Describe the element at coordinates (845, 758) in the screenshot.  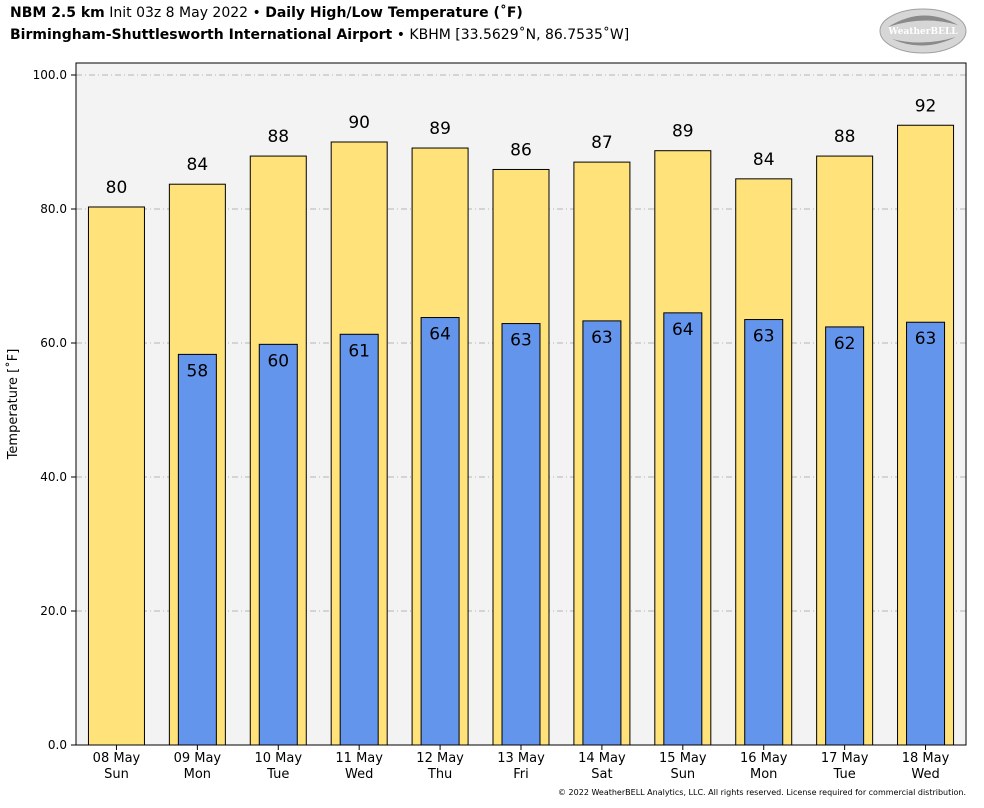
I see `x-tick-date: 17 May` at that location.